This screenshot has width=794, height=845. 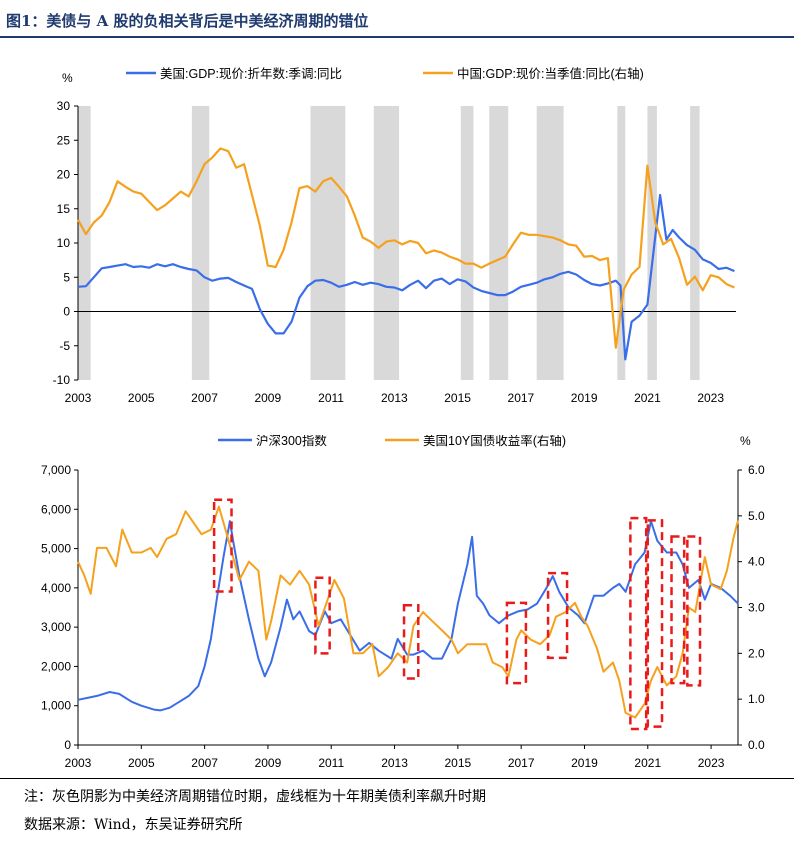 I want to click on y-tick-label: 30, so click(x=64, y=106).